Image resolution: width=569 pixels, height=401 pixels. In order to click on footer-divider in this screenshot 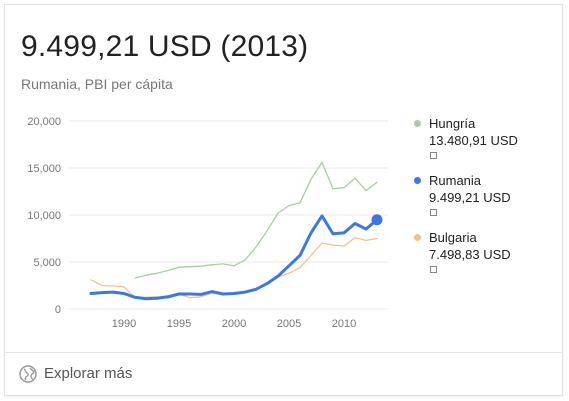, I will do `click(283, 352)`.